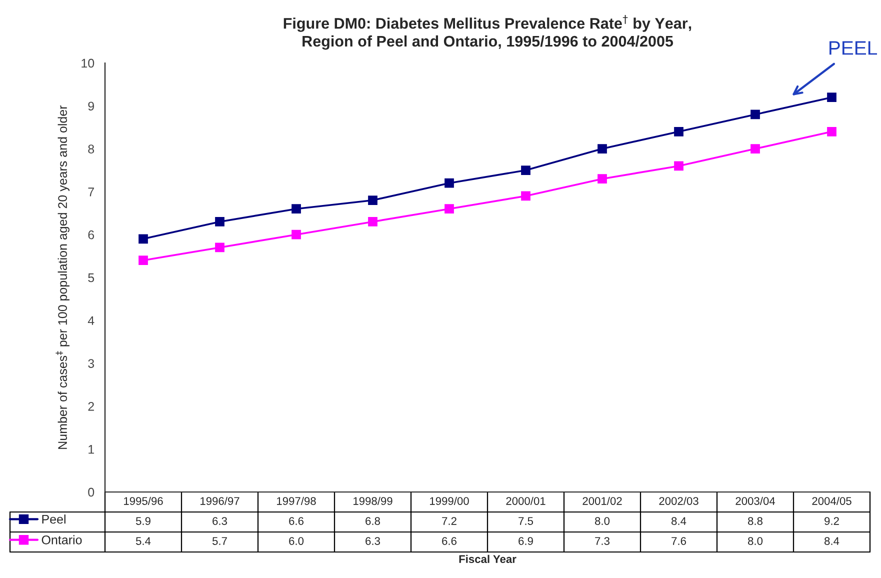 This screenshot has height=578, width=881. Describe the element at coordinates (143, 541) in the screenshot. I see `data-label: 5.4` at that location.